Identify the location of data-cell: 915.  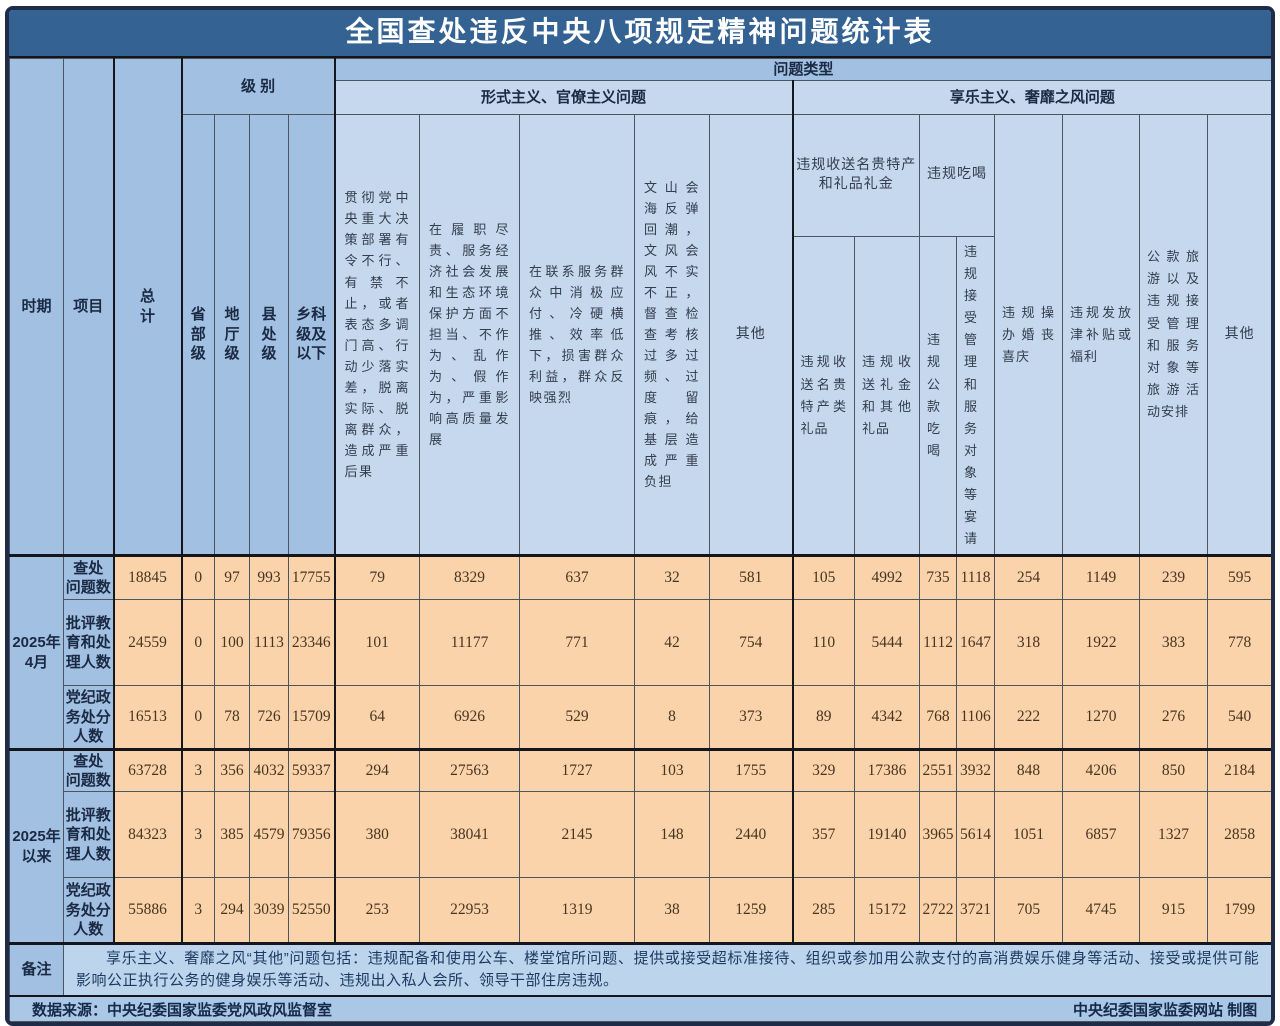
(1174, 911).